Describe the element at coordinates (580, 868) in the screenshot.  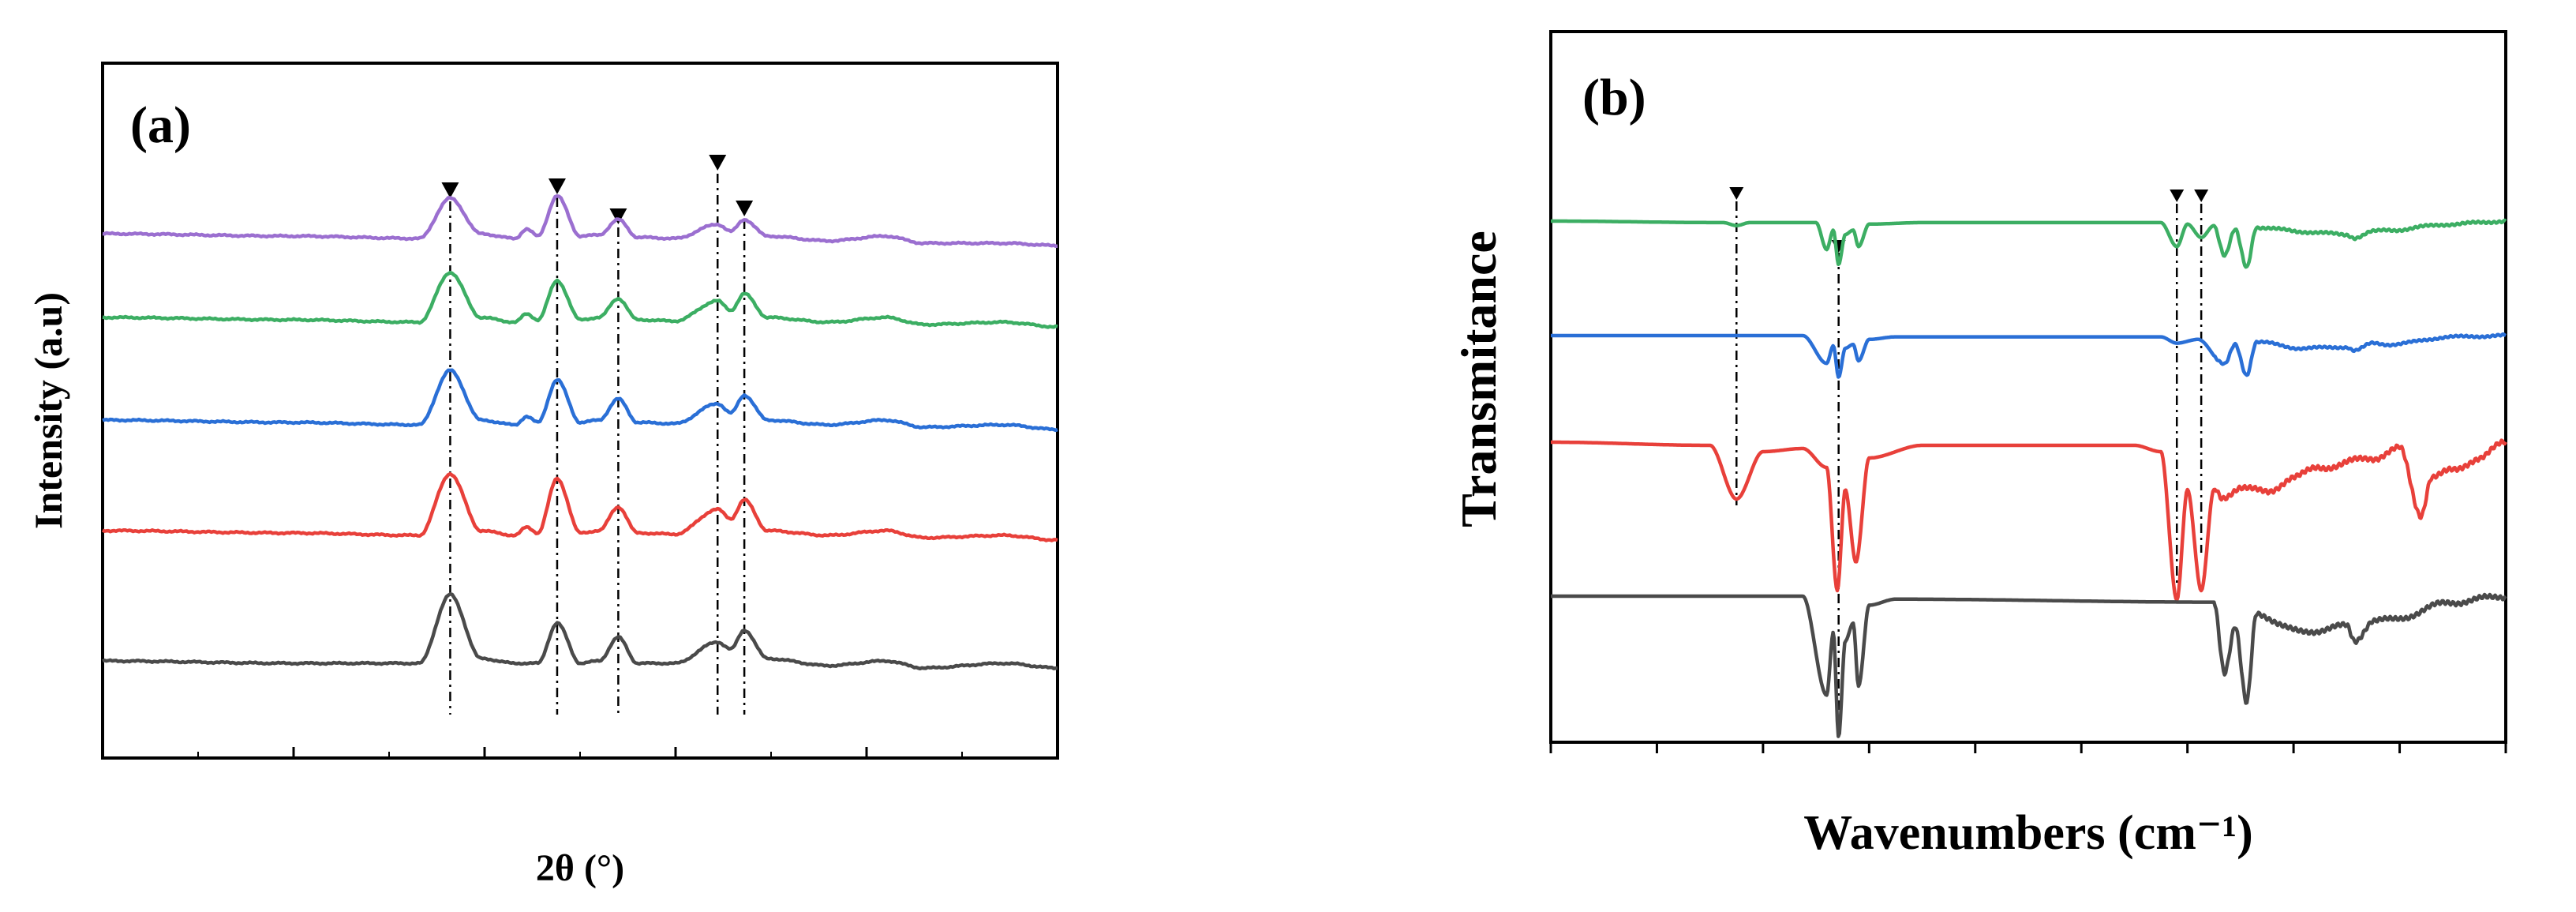
I see `panel-a-x-axis-title: 2θ (°)` at that location.